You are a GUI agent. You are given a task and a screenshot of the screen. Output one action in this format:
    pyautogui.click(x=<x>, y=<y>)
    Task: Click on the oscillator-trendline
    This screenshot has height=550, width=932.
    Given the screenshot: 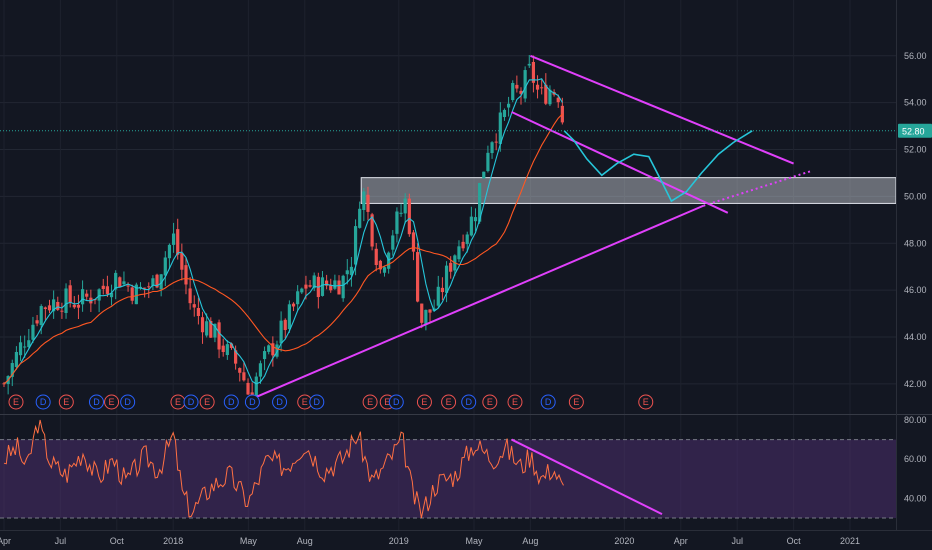 What is the action you would take?
    pyautogui.click(x=587, y=477)
    